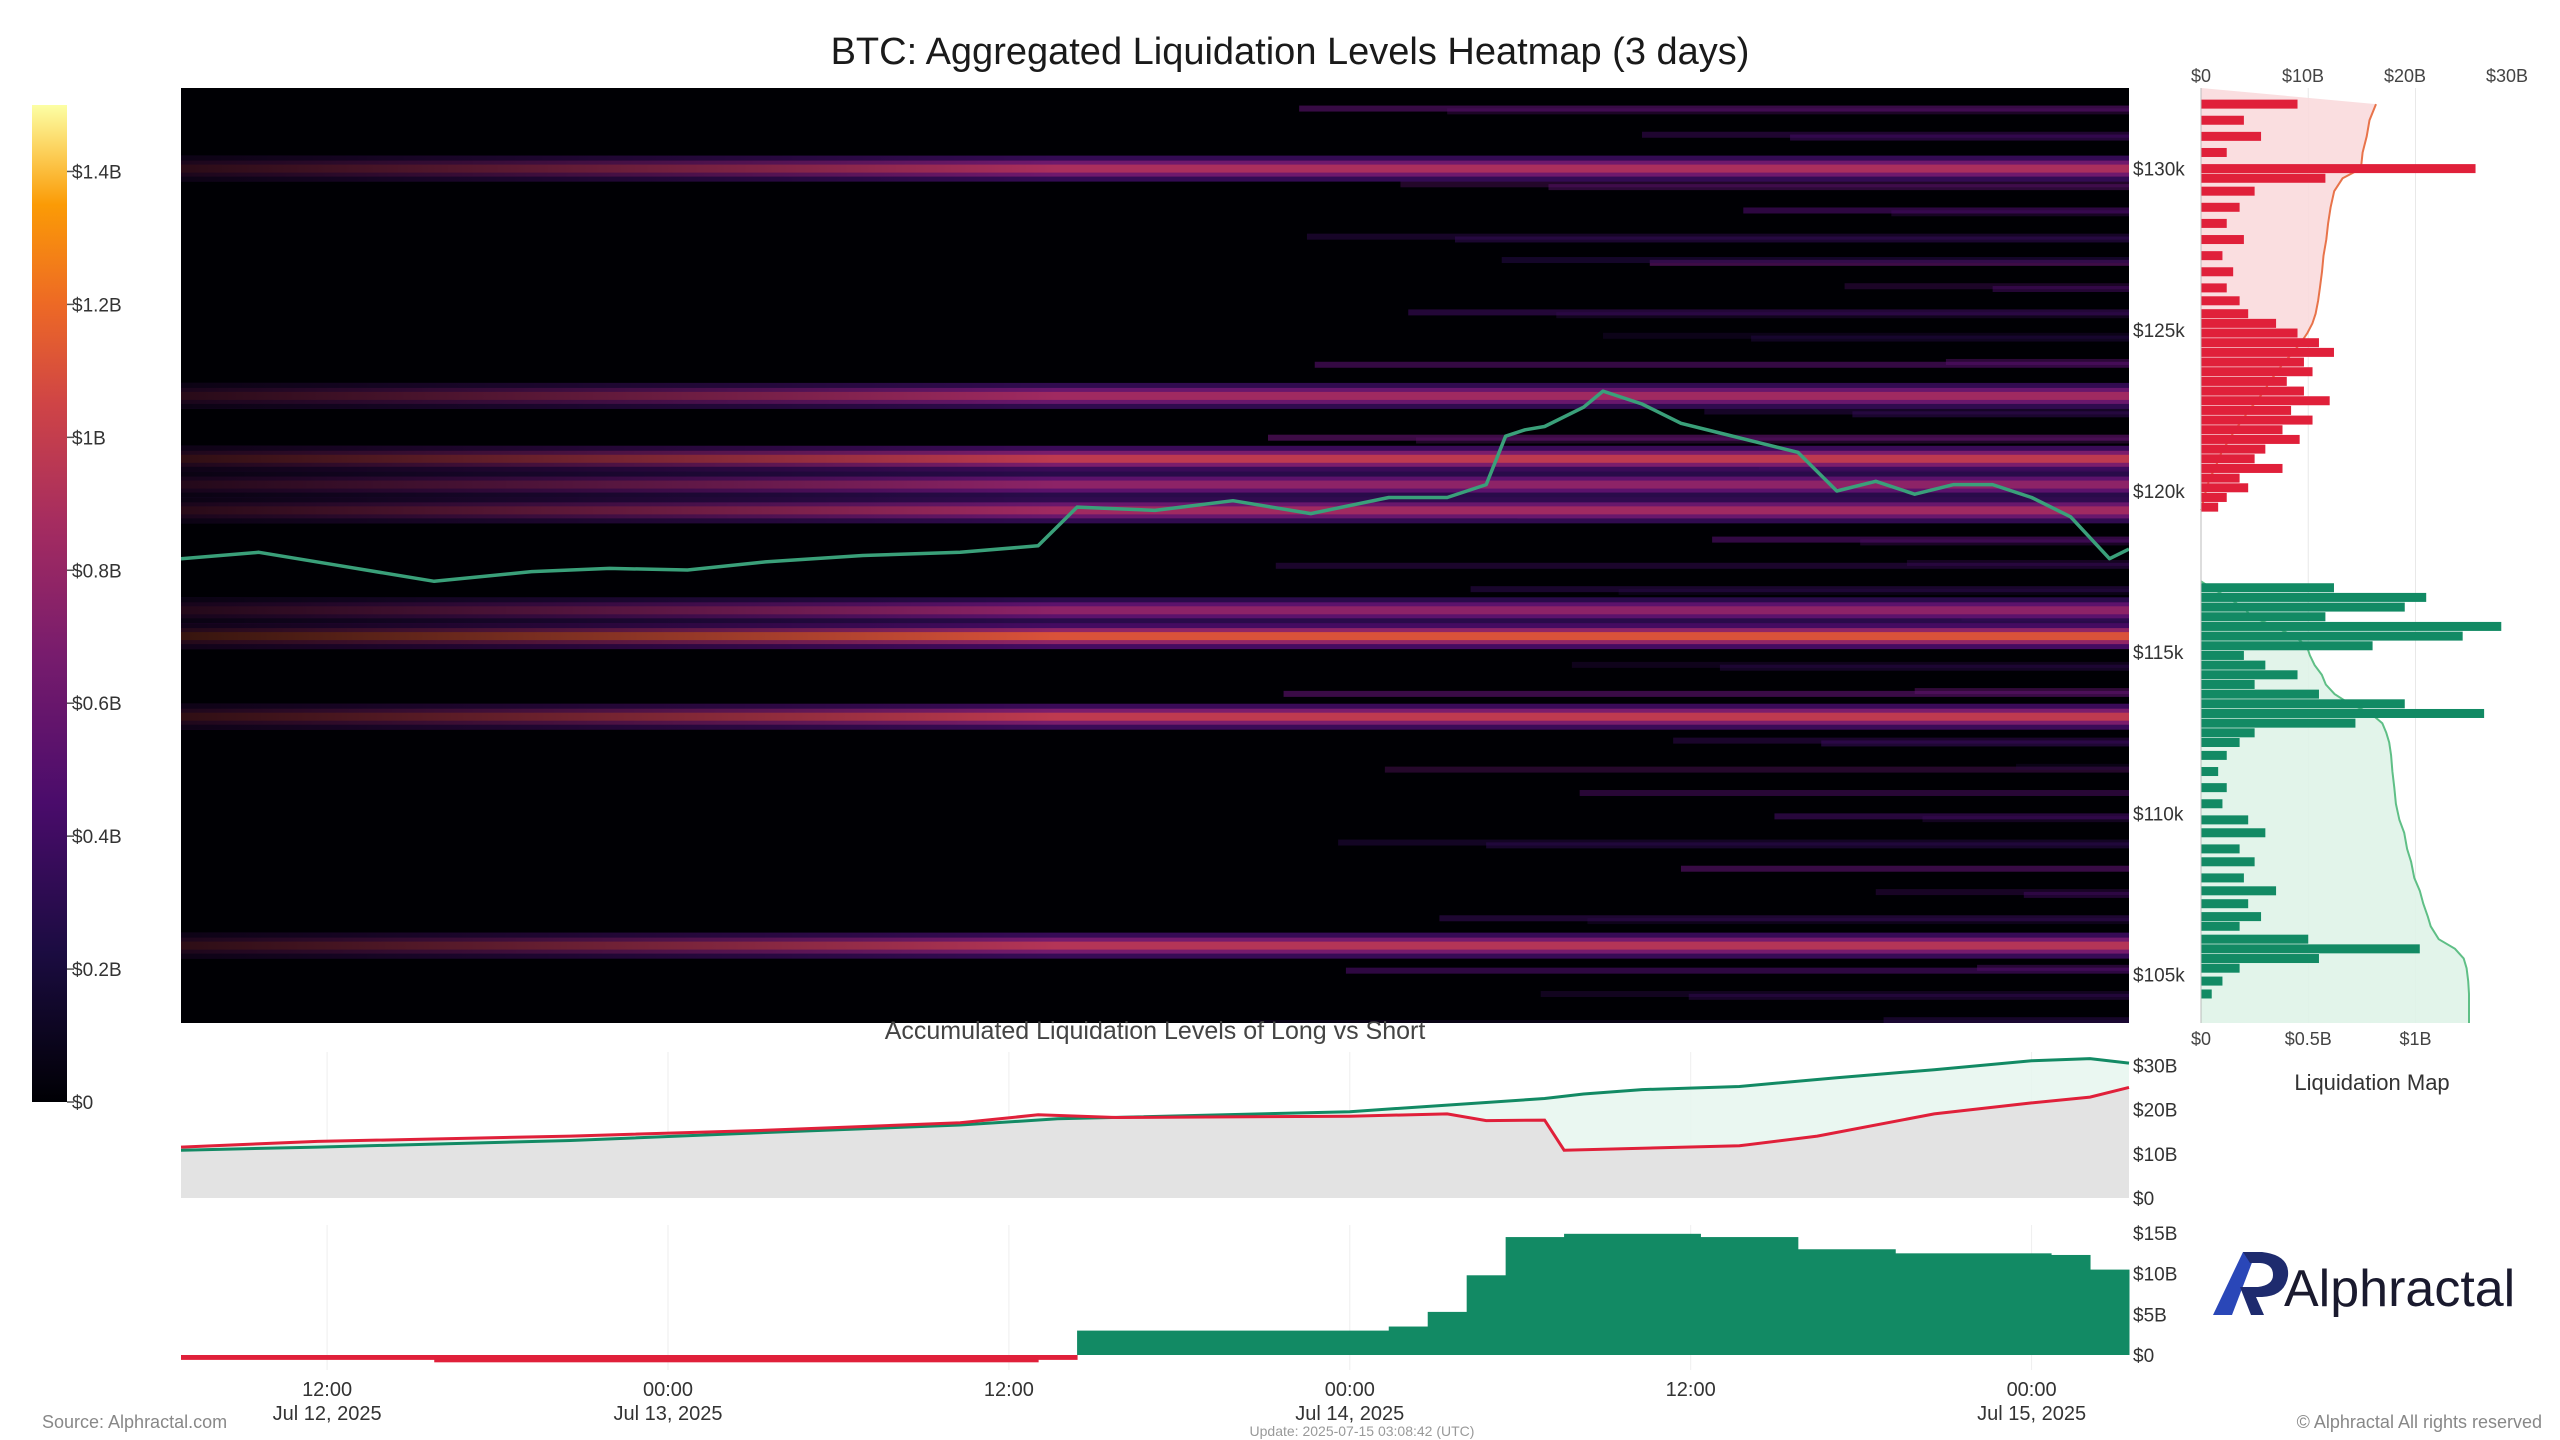 The width and height of the screenshot is (2560, 1440). I want to click on delta-y-ticks: $15B $10B $5B $0, so click(2155, 1295).